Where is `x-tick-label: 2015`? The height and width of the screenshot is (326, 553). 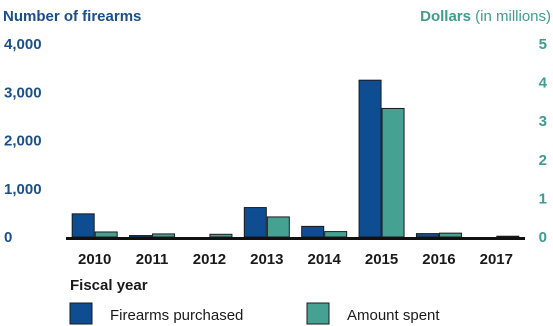
x-tick-label: 2015 is located at coordinates (381, 259).